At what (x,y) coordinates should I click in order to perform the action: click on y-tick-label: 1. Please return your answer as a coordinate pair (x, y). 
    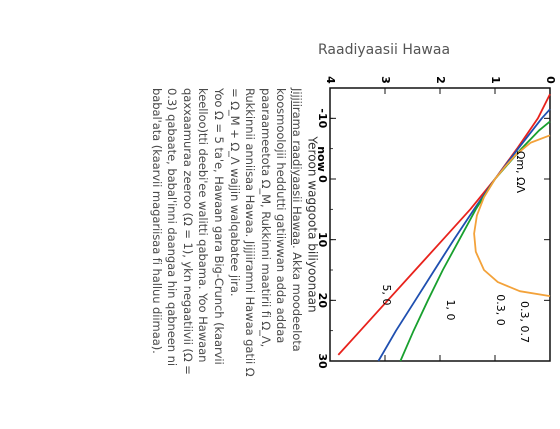
    Looking at the image, I should click on (495, 80).